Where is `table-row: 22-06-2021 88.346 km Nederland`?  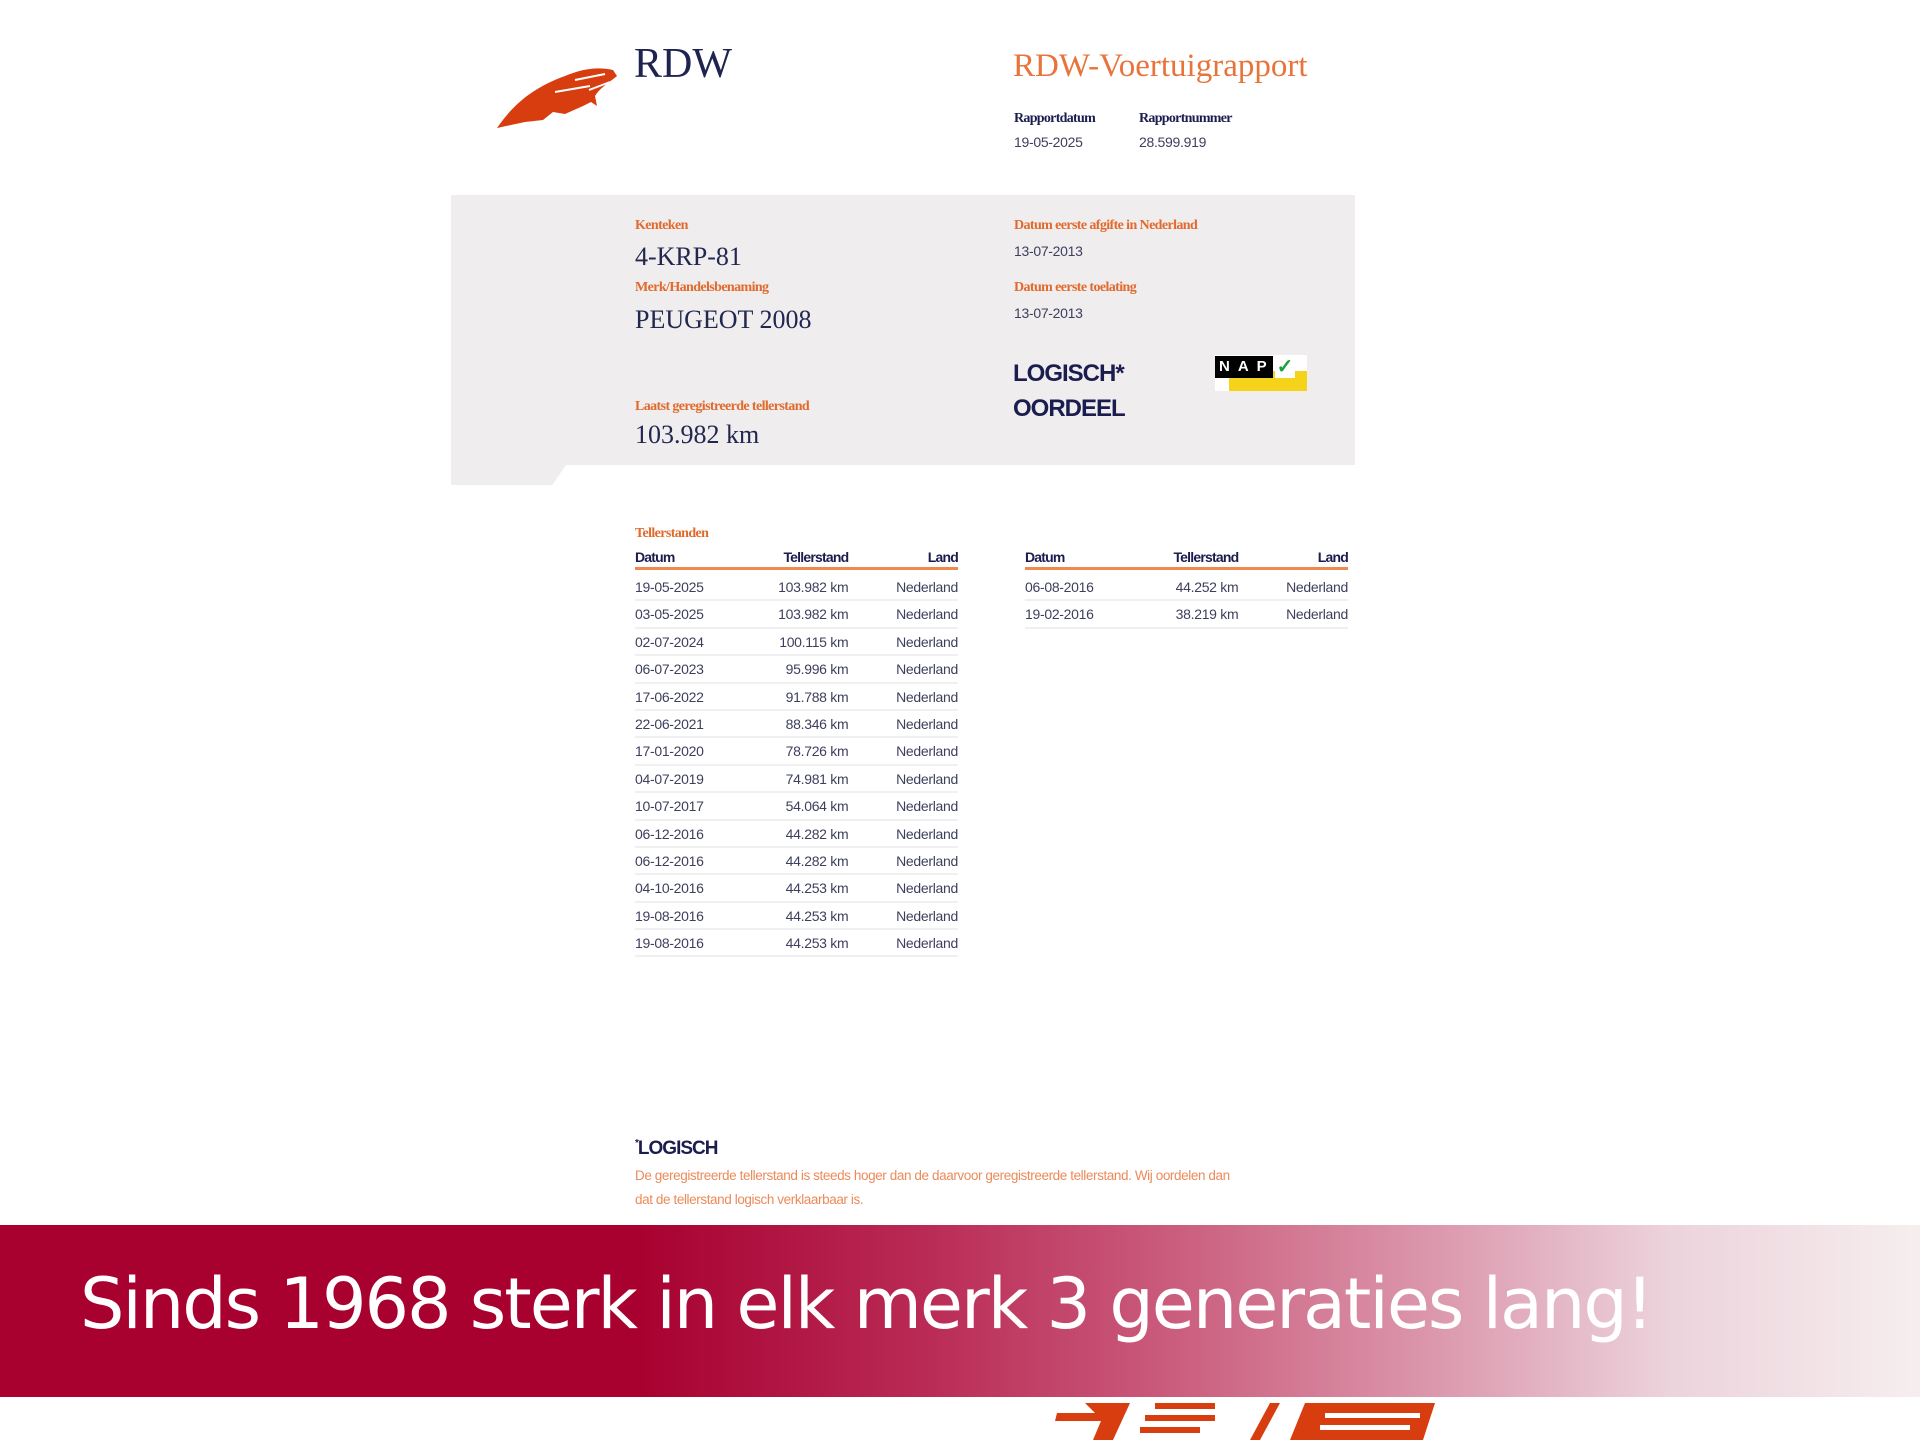 table-row: 22-06-2021 88.346 km Nederland is located at coordinates (796, 725).